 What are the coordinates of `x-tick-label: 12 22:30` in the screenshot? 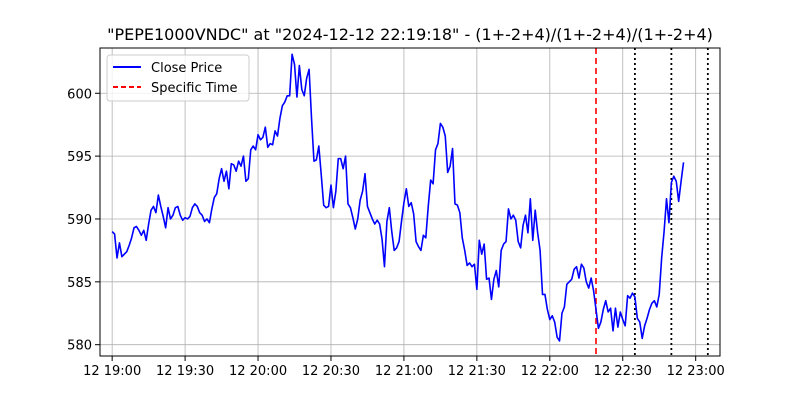 It's located at (623, 371).